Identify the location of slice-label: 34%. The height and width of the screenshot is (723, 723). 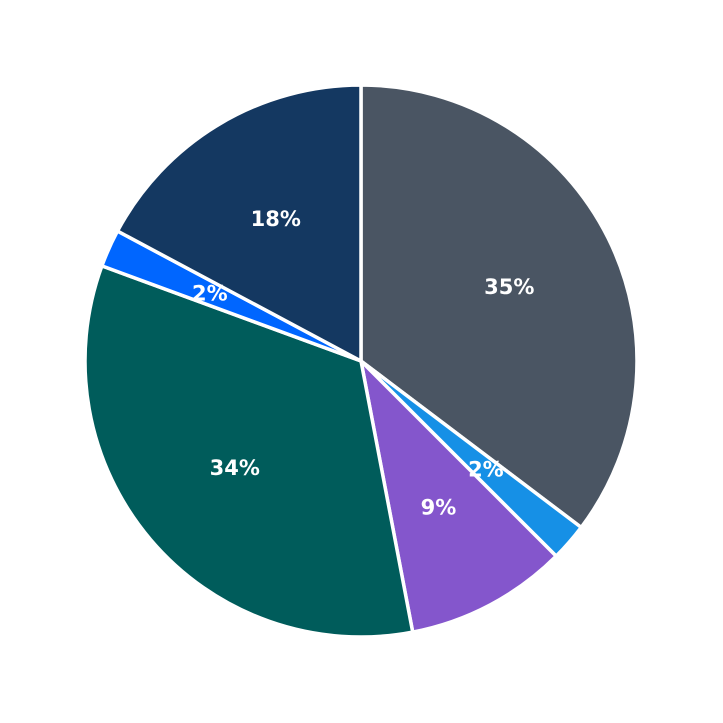
(235, 468).